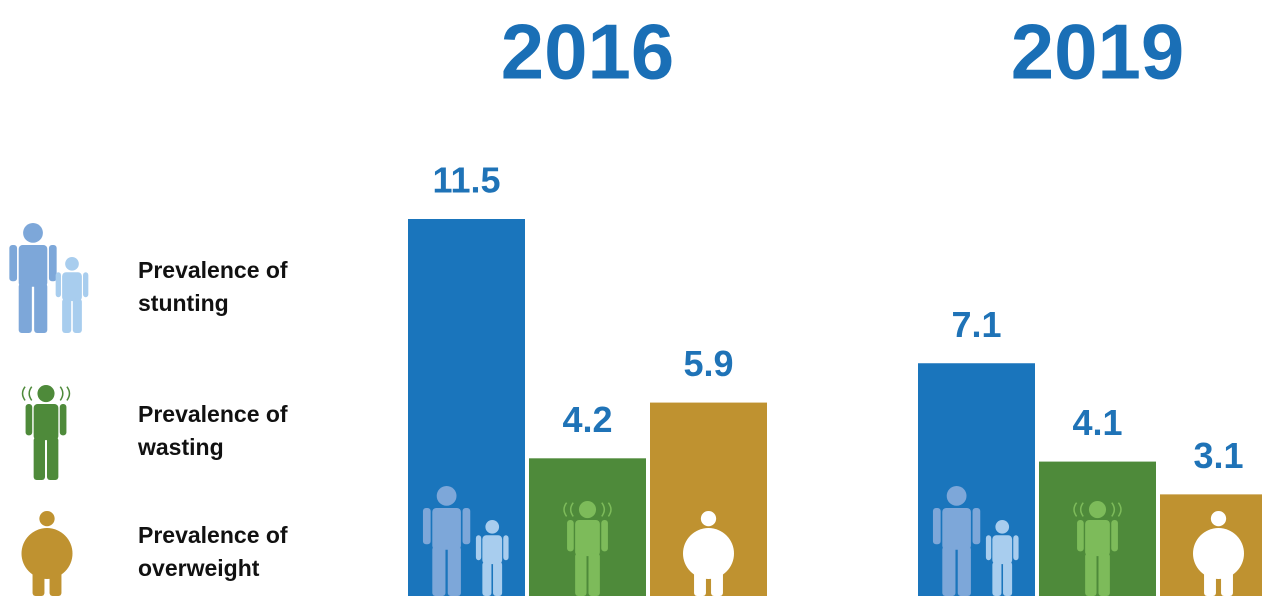 This screenshot has width=1262, height=596. What do you see at coordinates (976, 479) in the screenshot?
I see `bar` at bounding box center [976, 479].